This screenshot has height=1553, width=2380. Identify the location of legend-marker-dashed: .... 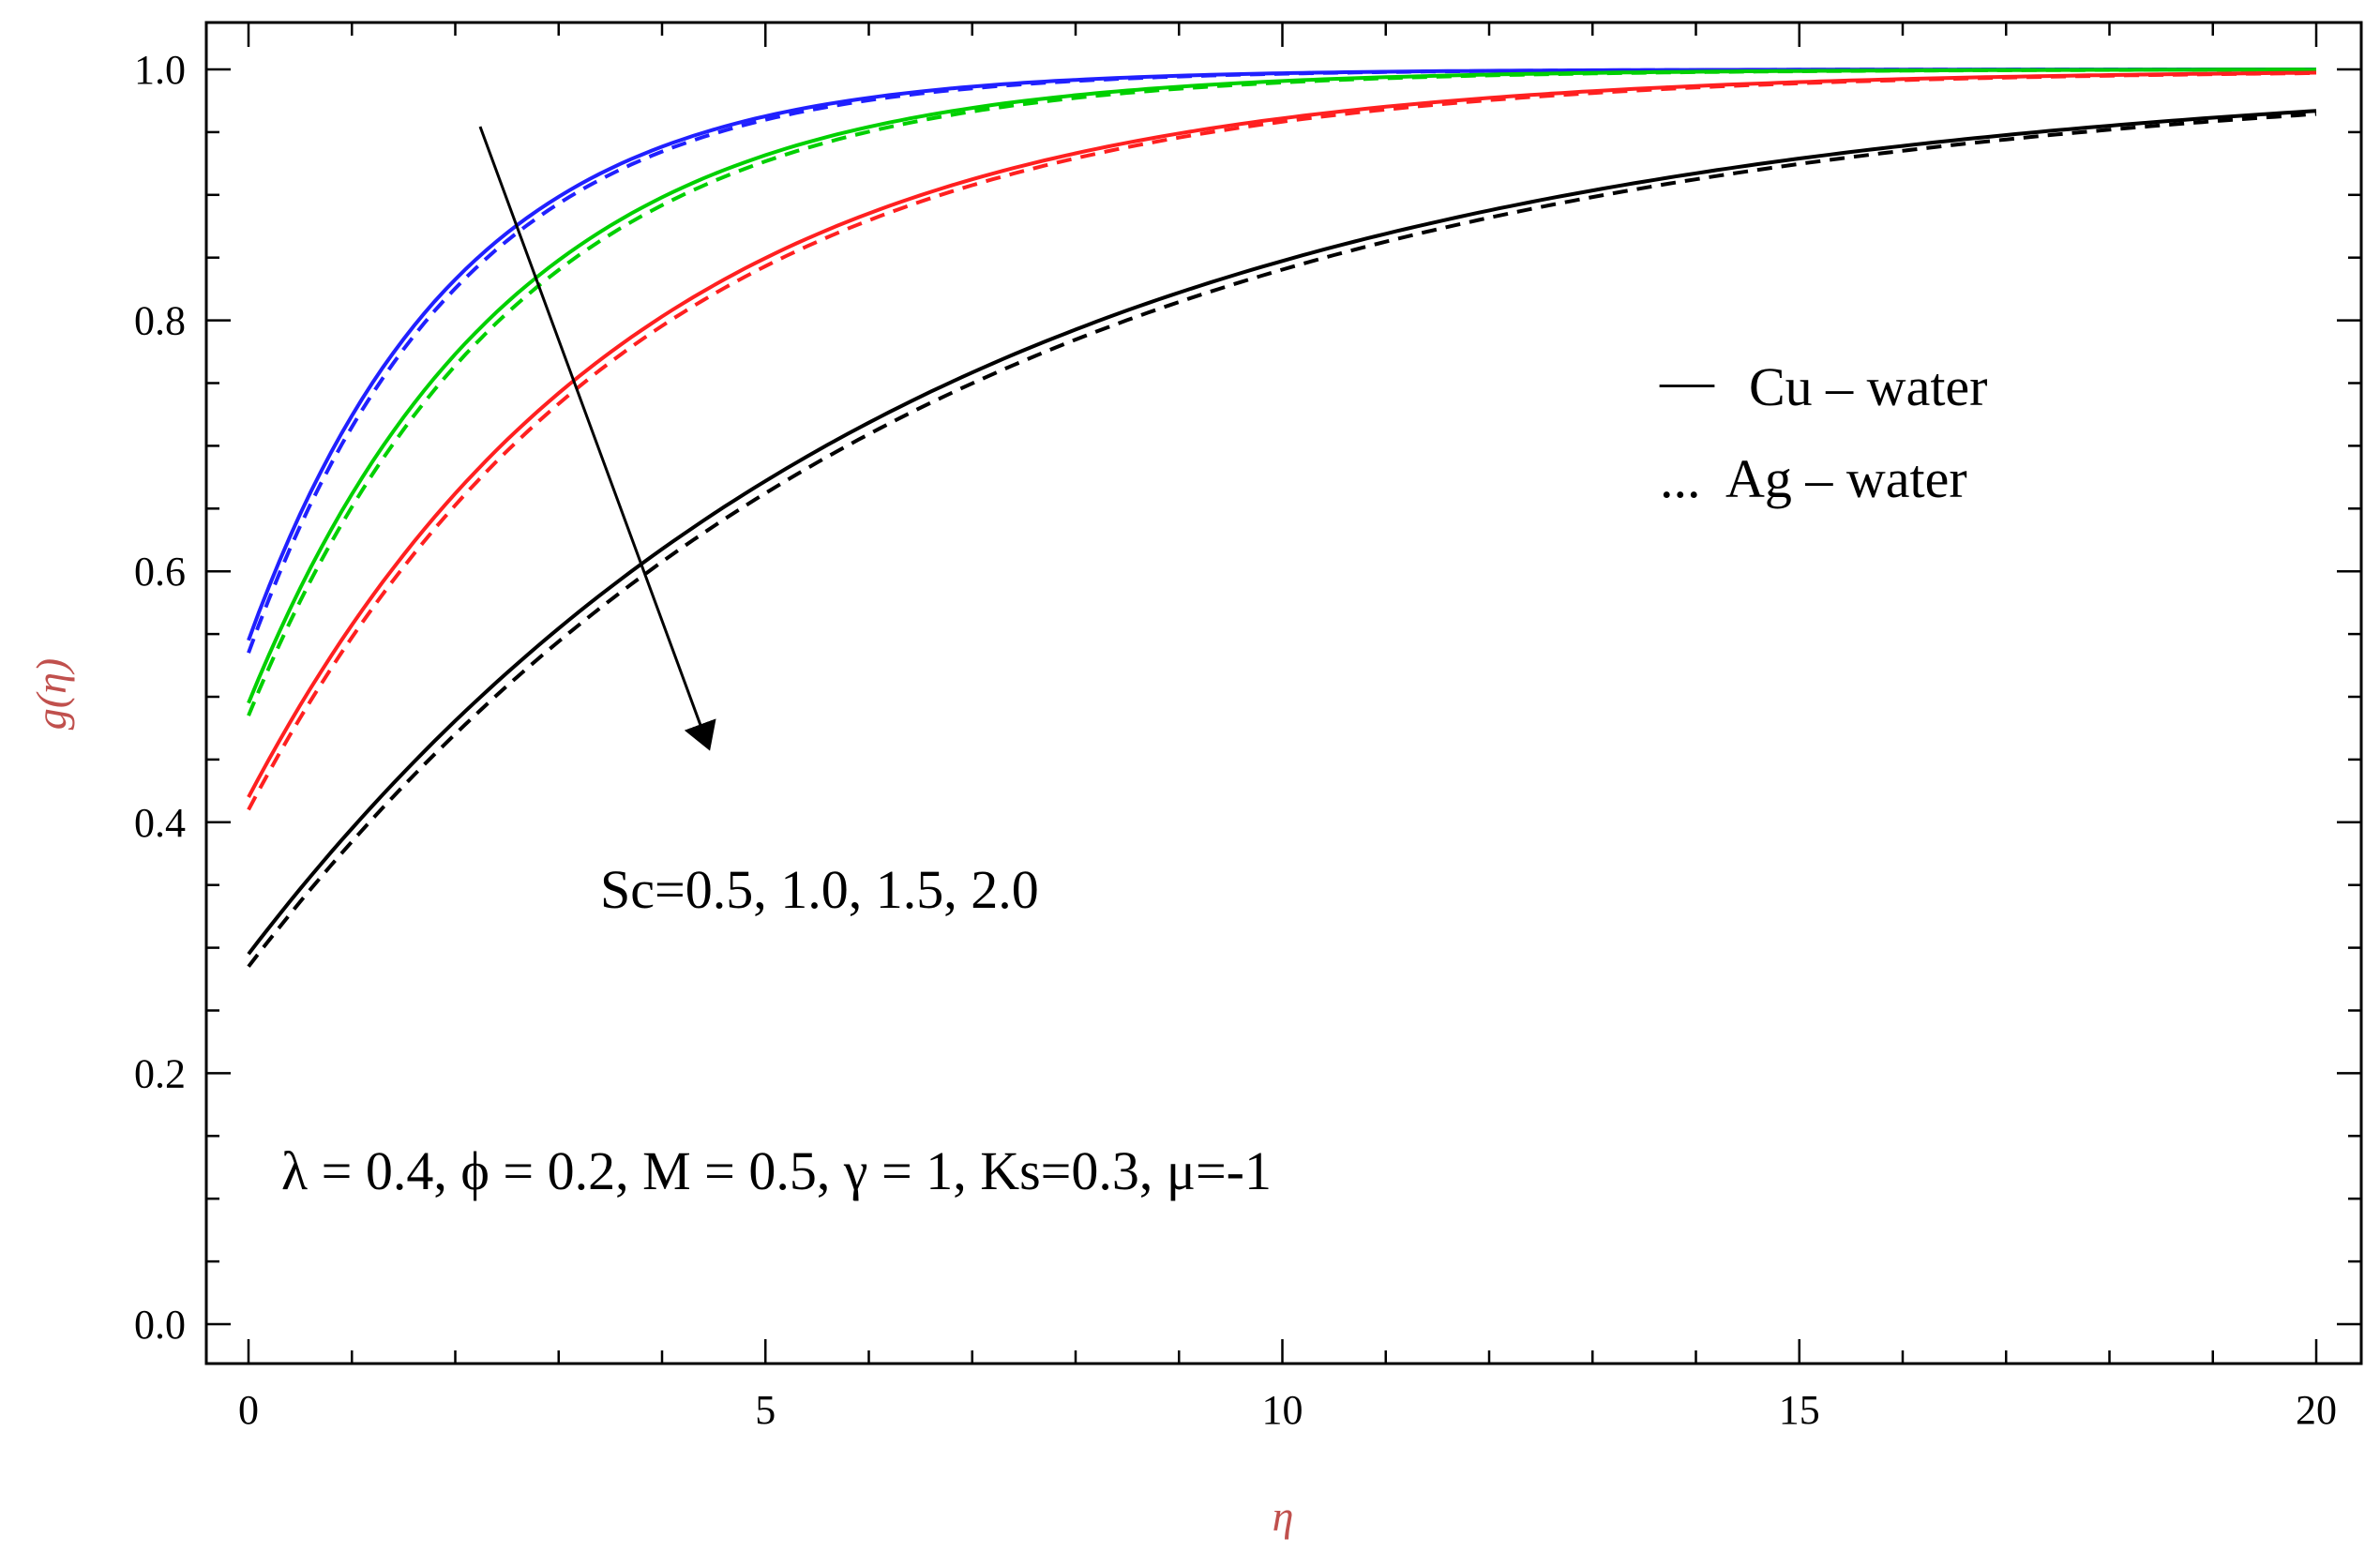
(1680, 478).